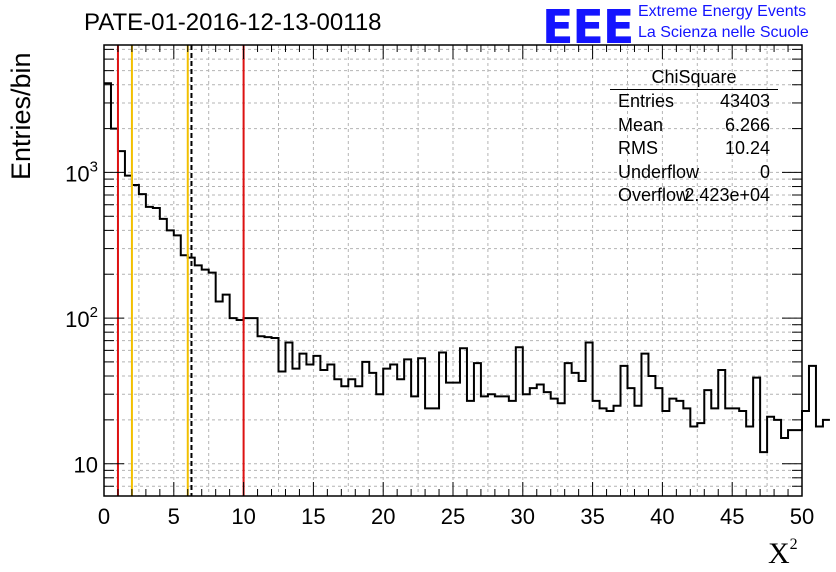 The height and width of the screenshot is (572, 836). Describe the element at coordinates (723, 32) in the screenshot. I see `logo-line-2: La Scienza nelle Scuole` at that location.